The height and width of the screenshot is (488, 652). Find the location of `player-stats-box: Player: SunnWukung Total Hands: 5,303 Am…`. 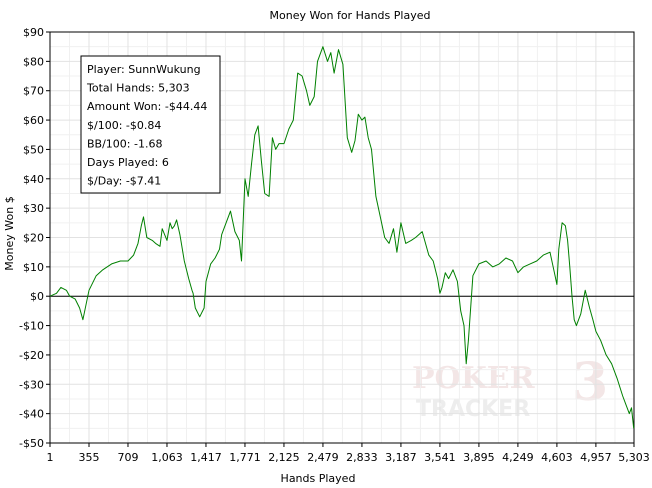

player-stats-box: Player: SunnWukung Total Hands: 5,303 Am… is located at coordinates (150, 124).